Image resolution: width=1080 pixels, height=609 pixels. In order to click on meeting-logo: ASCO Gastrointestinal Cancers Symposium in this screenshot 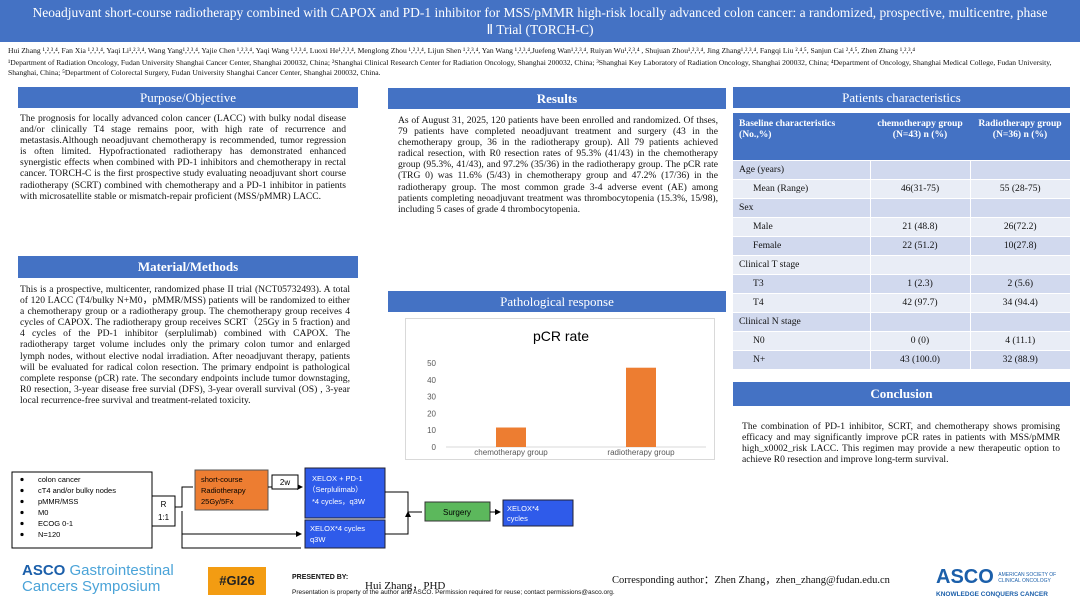, I will do `click(98, 579)`.